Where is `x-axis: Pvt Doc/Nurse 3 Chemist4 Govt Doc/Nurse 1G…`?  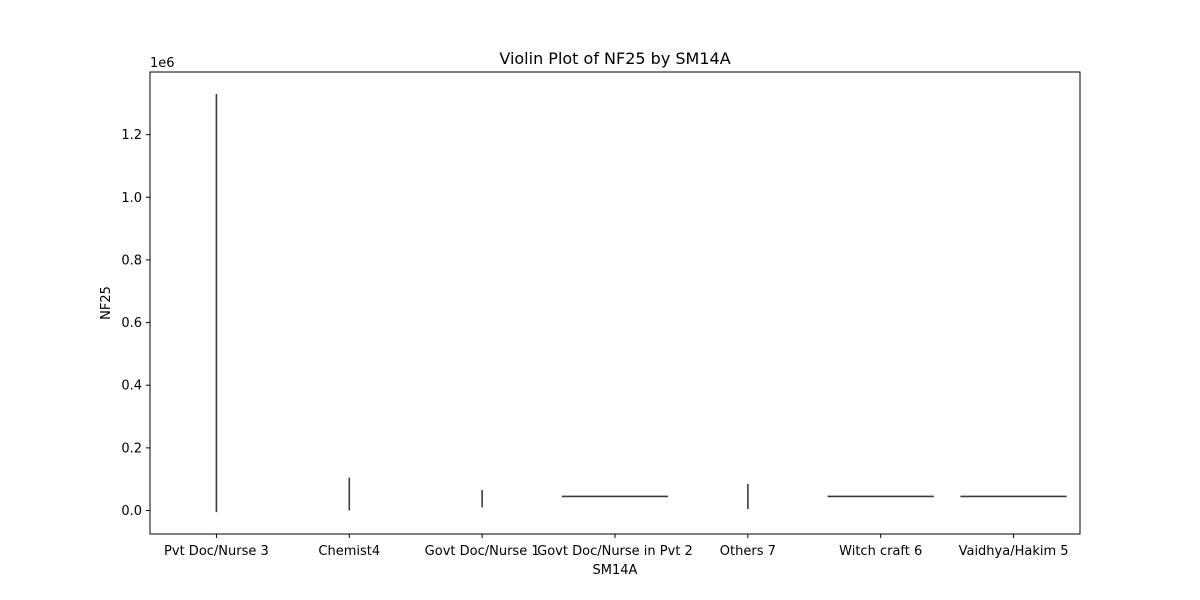 x-axis: Pvt Doc/Nurse 3 Chemist4 Govt Doc/Nurse 1G… is located at coordinates (616, 546).